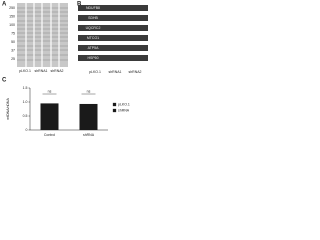 This screenshot has width=320, height=240. I want to click on legend-label: shRNA, so click(124, 110).